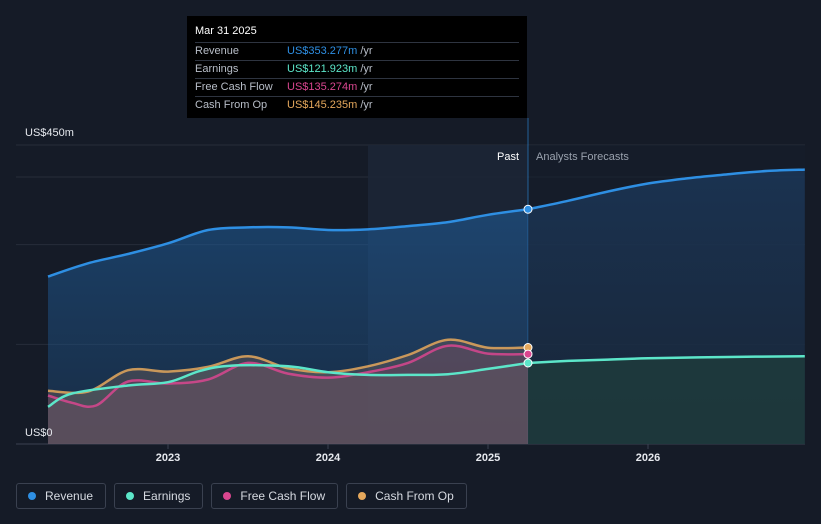 Image resolution: width=821 pixels, height=524 pixels. What do you see at coordinates (322, 51) in the screenshot?
I see `tooltip-value: US$353.277m` at bounding box center [322, 51].